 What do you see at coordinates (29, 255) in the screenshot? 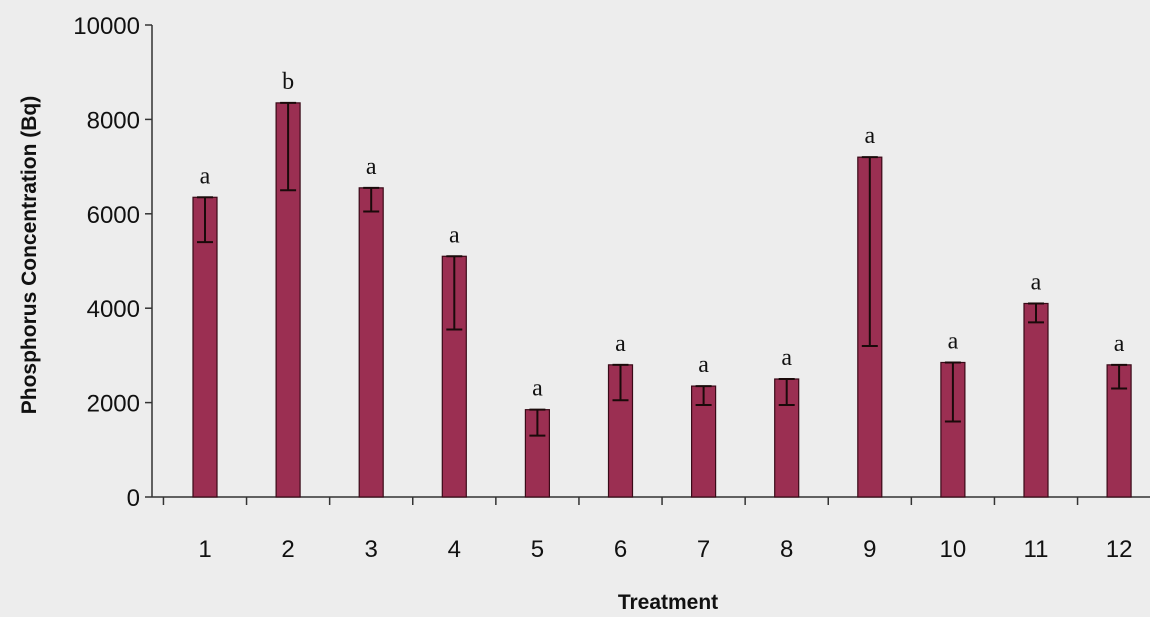
I see `y-axis-title: Phosphorus Concentration (Bq)` at bounding box center [29, 255].